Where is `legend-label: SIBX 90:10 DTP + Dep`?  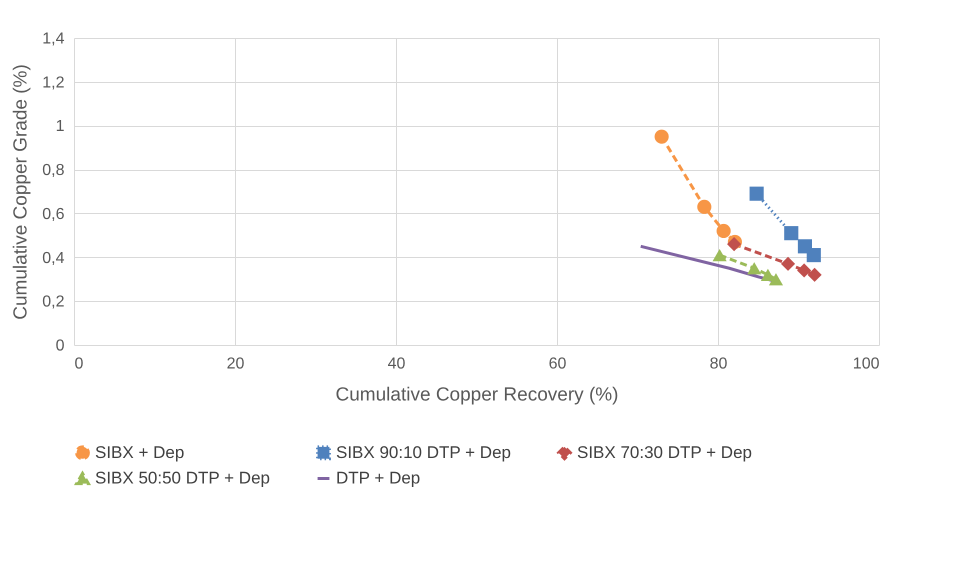
legend-label: SIBX 90:10 DTP + Dep is located at coordinates (423, 452).